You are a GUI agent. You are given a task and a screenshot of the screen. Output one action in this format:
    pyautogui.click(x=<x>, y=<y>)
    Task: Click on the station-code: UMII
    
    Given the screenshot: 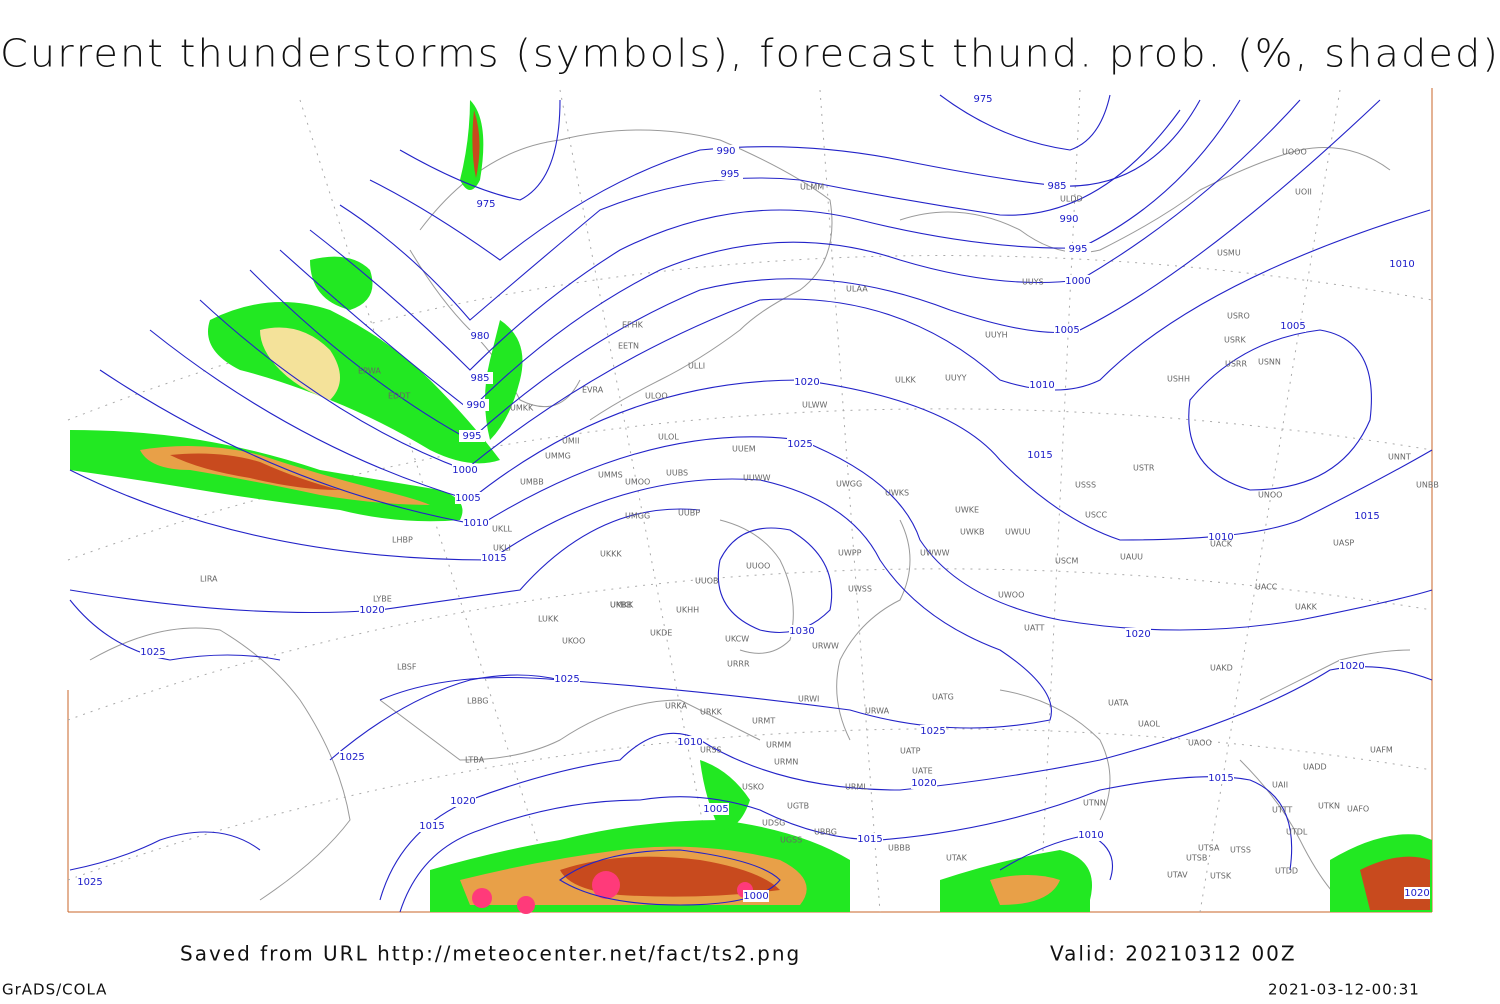 What is the action you would take?
    pyautogui.click(x=570, y=441)
    